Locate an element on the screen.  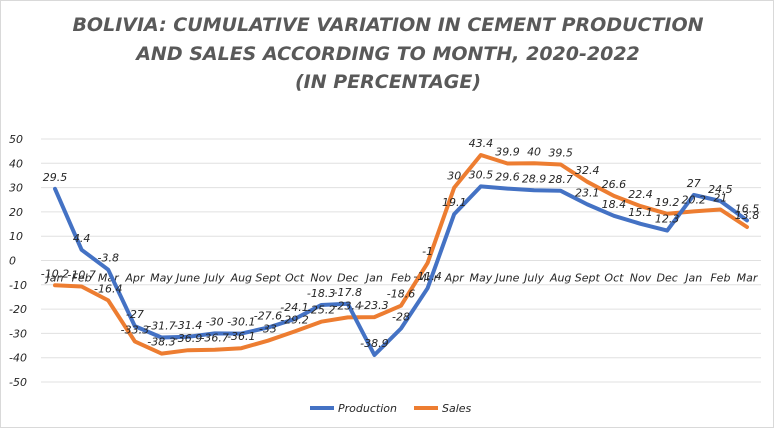
data-label-production: -24.1 is located at coordinates (294, 307).